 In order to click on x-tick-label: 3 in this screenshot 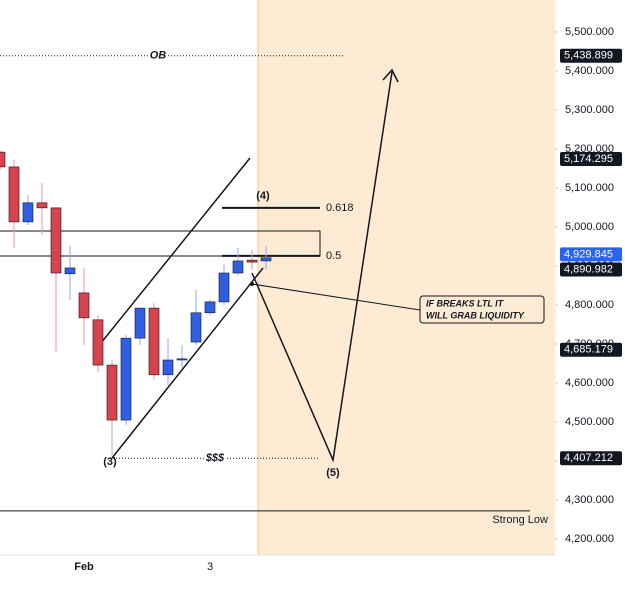, I will do `click(210, 567)`.